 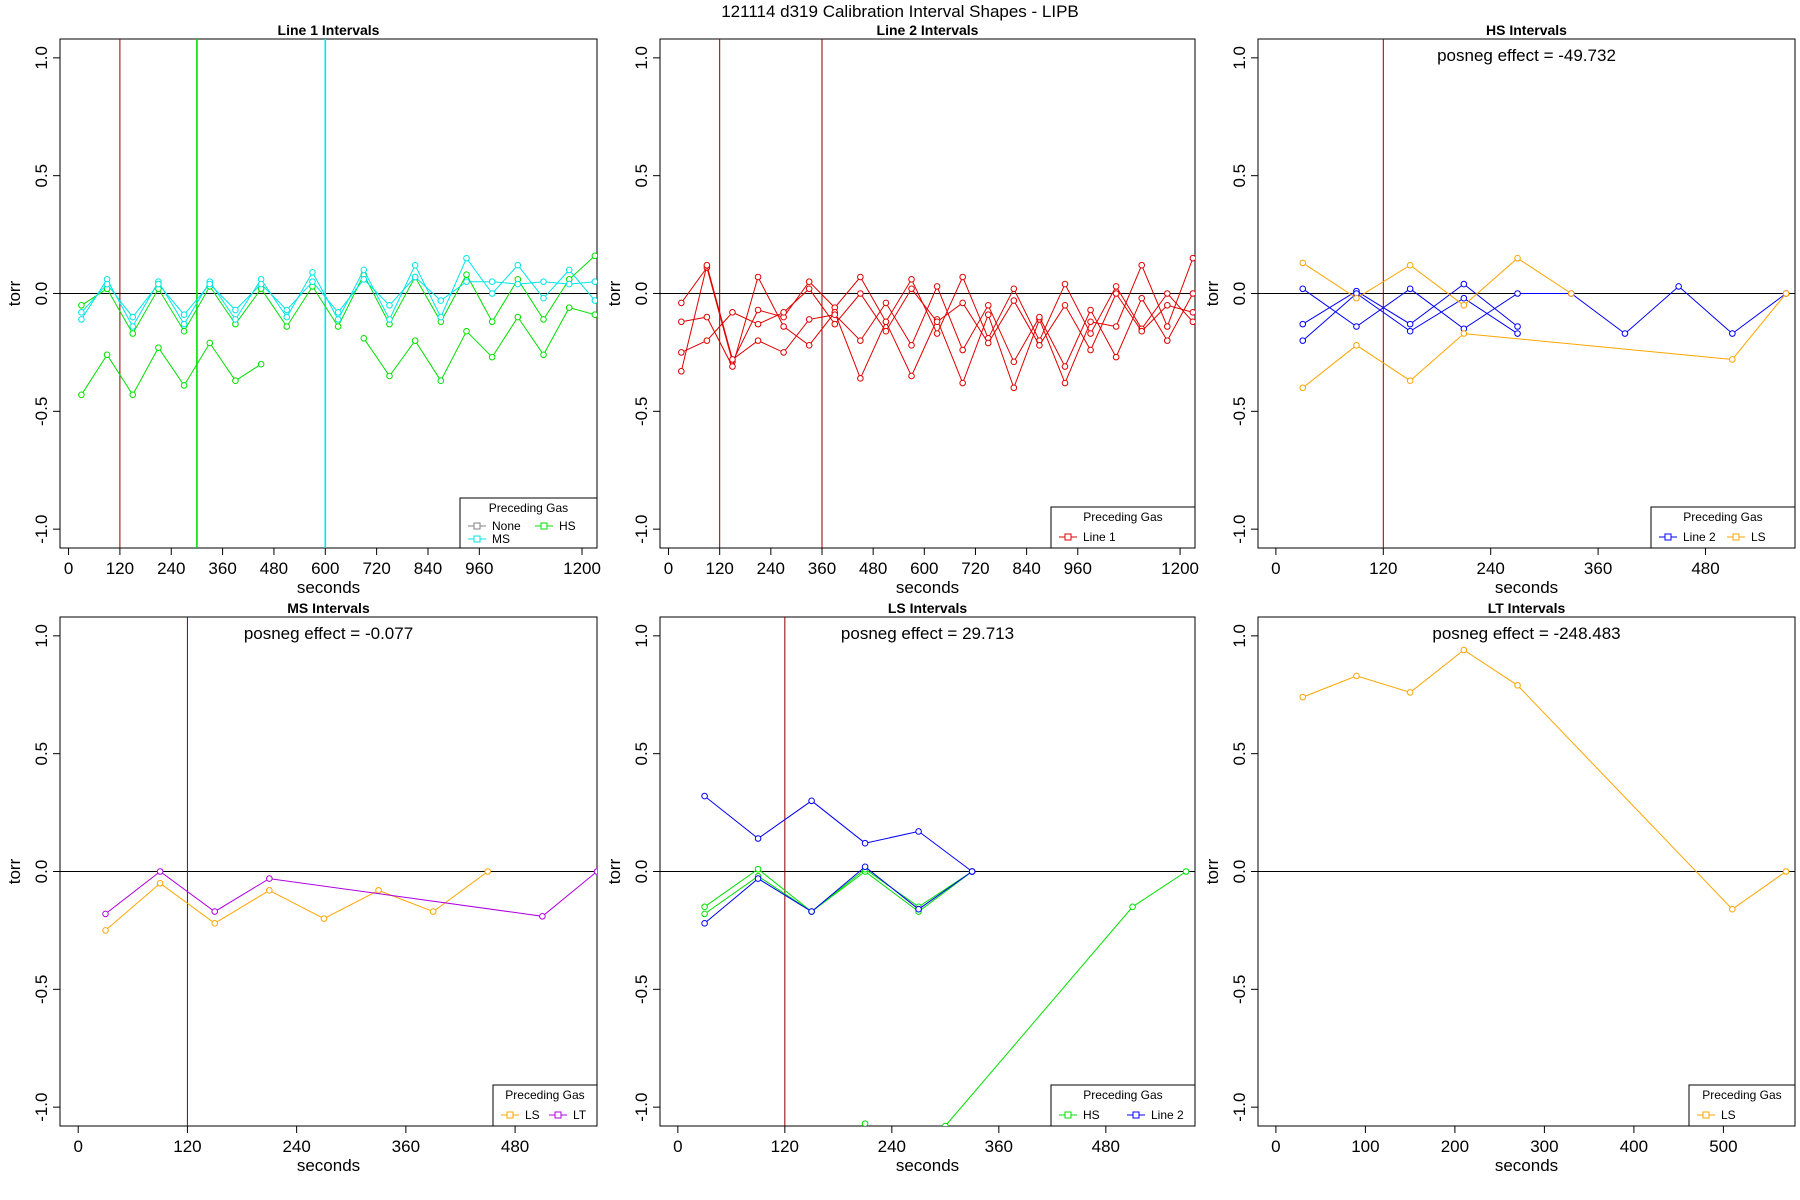 What do you see at coordinates (1239, 528) in the screenshot?
I see `y-tick-label: -1.0` at bounding box center [1239, 528].